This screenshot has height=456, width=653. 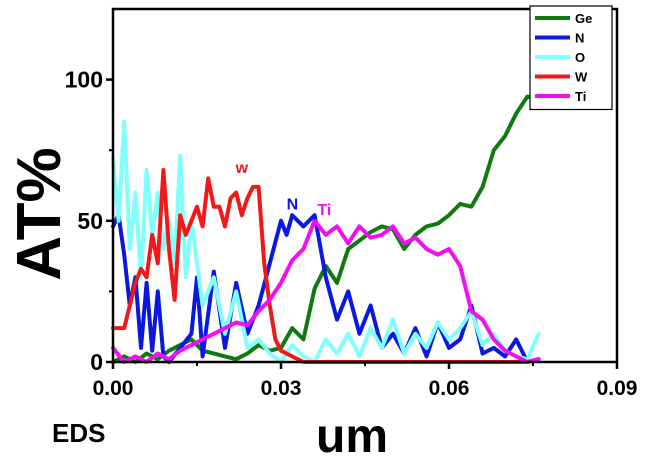 I want to click on x-tick-label: 0.00, so click(x=113, y=388).